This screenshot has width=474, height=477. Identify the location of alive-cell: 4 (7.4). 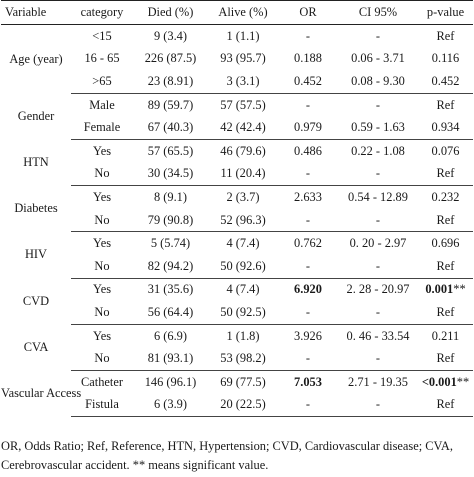
(243, 243).